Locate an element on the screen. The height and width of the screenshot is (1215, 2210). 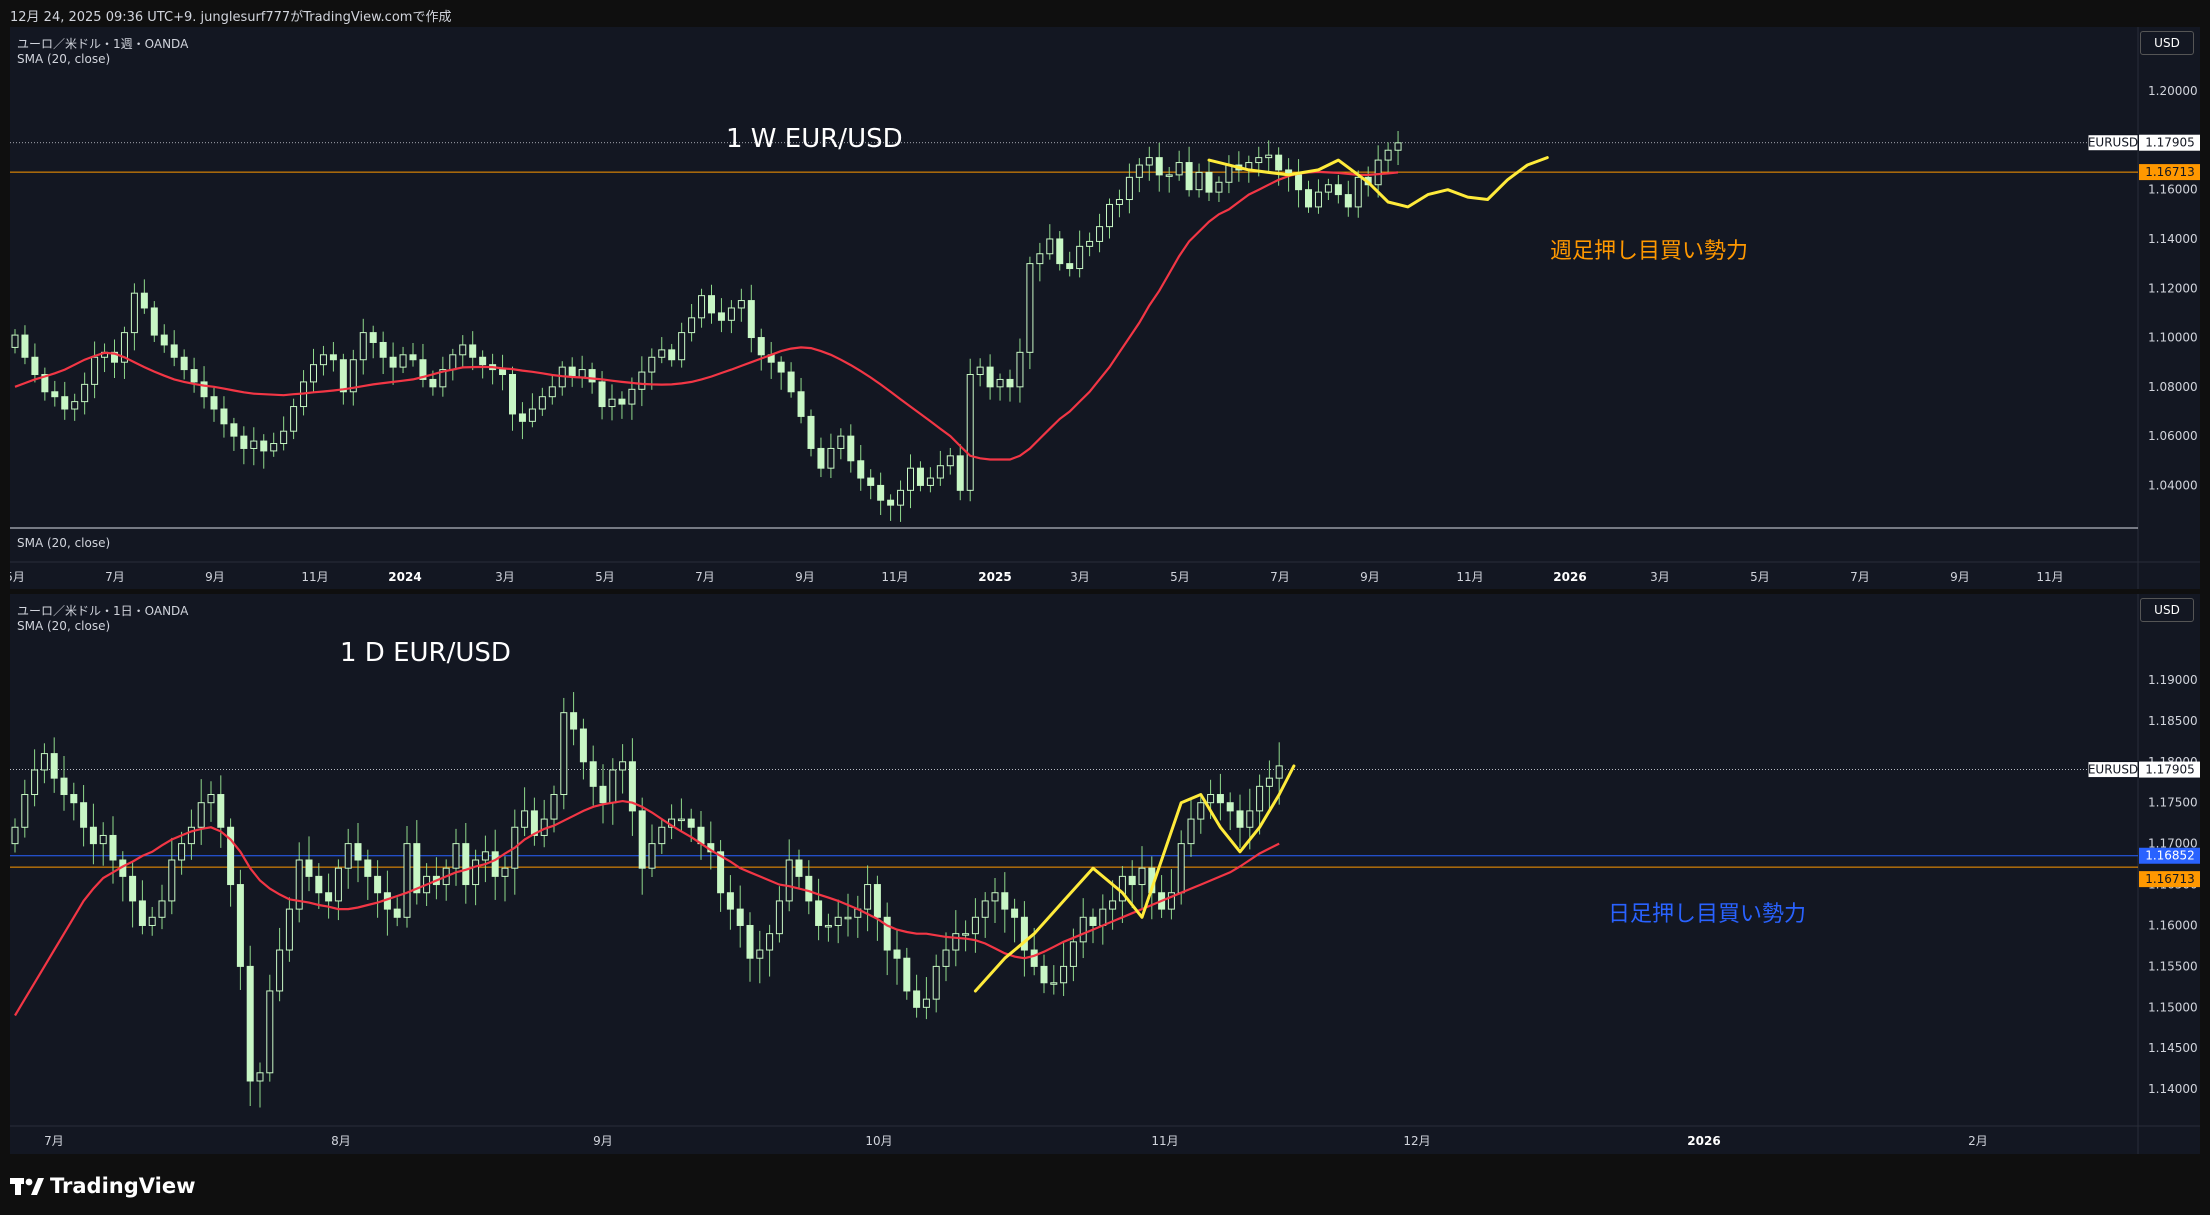
brand-logo: TradingView is located at coordinates (102, 1186).